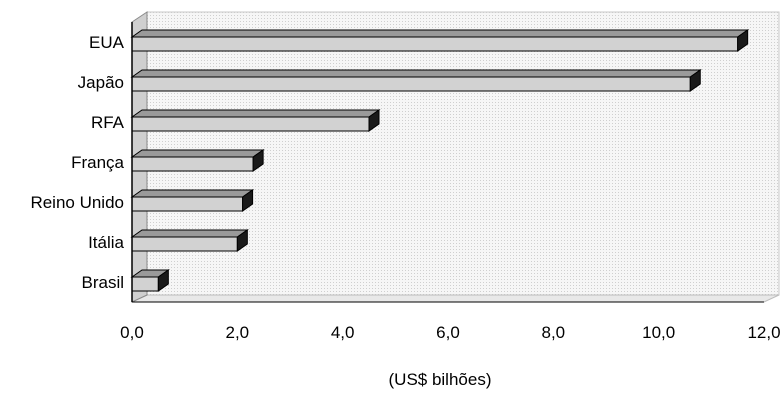 The width and height of the screenshot is (782, 393). What do you see at coordinates (163, 280) in the screenshot?
I see `bar-side-brasil` at bounding box center [163, 280].